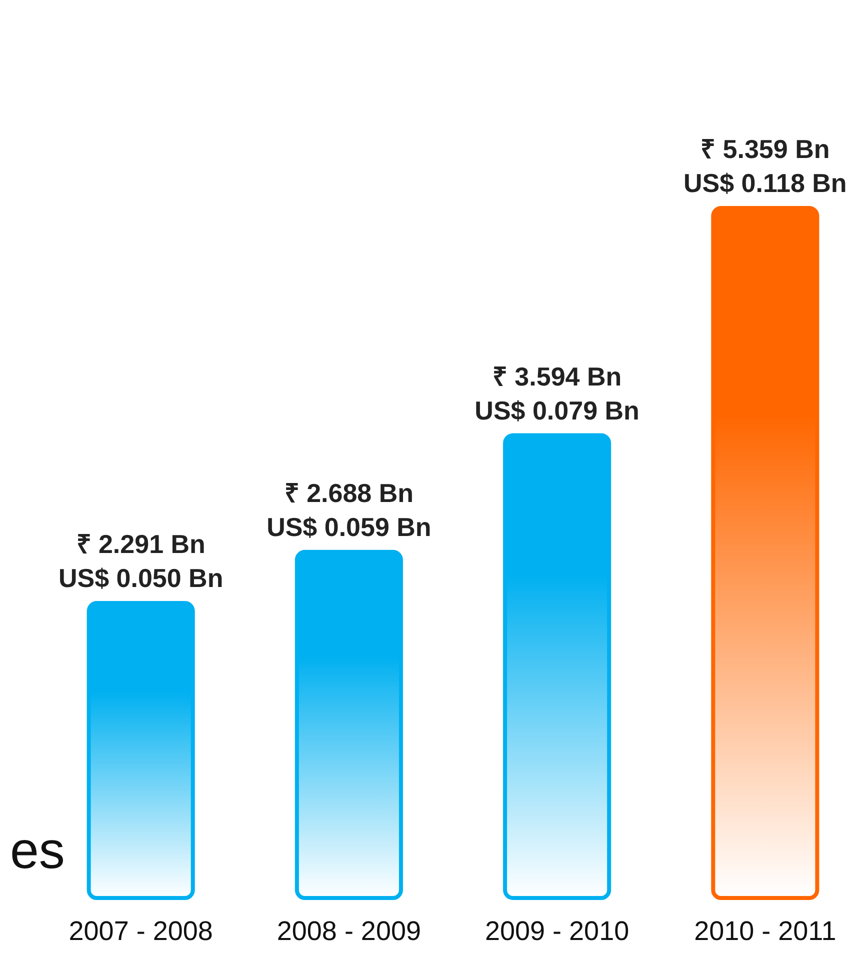 The image size is (857, 966). I want to click on annotation: es, so click(37, 851).